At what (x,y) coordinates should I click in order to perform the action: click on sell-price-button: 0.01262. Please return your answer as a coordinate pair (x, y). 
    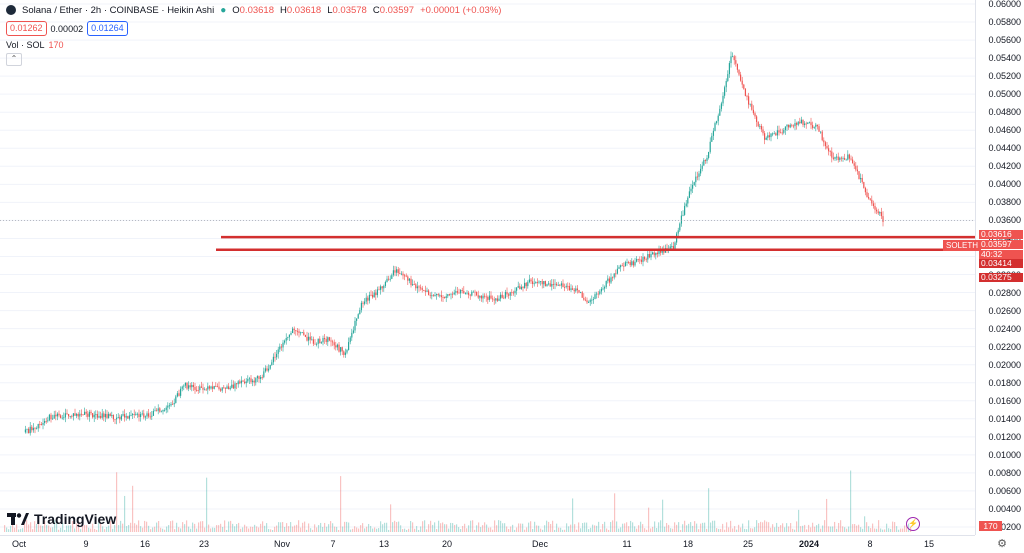
    Looking at the image, I should click on (26, 28).